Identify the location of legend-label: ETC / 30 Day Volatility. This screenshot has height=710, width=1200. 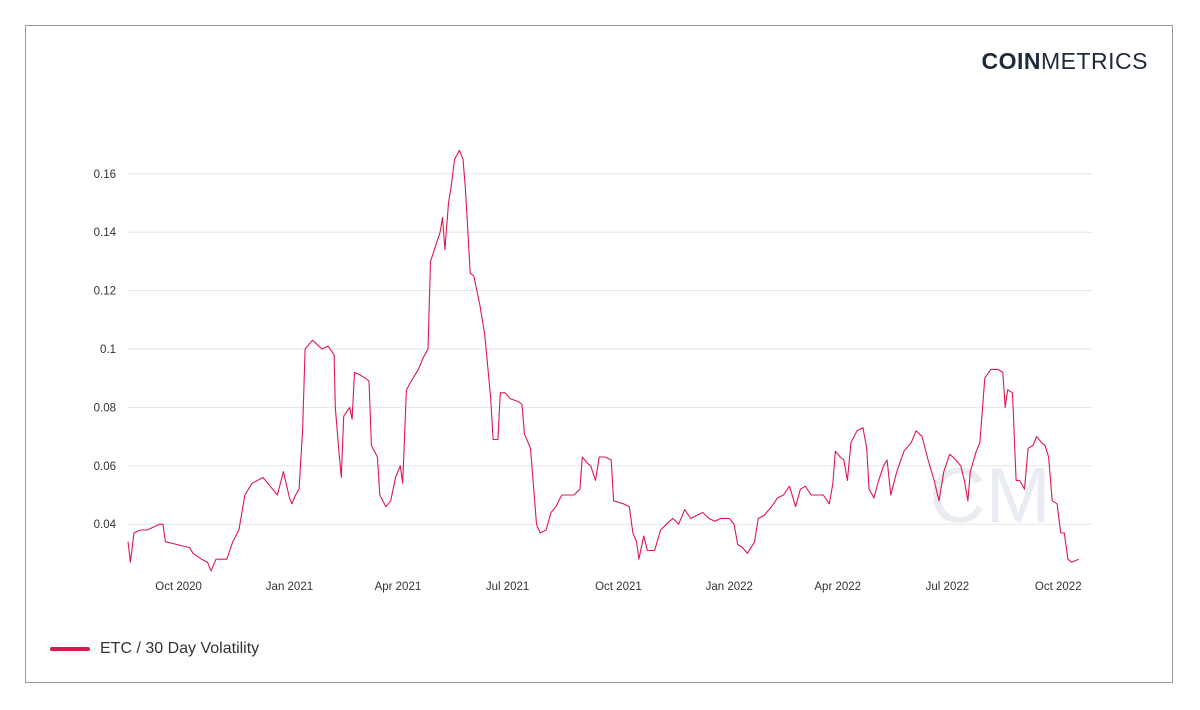
(180, 648).